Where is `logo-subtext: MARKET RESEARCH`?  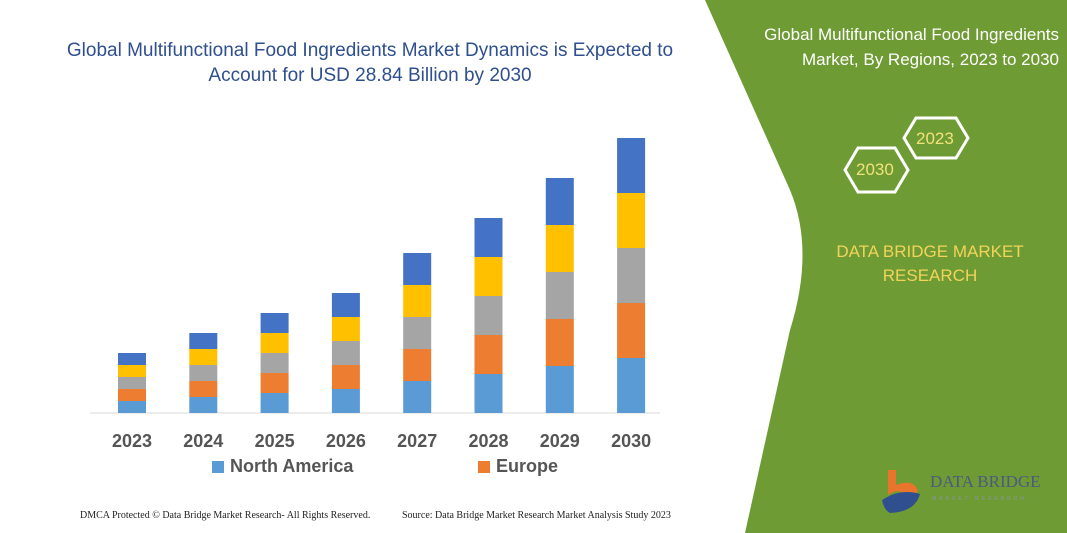 logo-subtext: MARKET RESEARCH is located at coordinates (979, 499).